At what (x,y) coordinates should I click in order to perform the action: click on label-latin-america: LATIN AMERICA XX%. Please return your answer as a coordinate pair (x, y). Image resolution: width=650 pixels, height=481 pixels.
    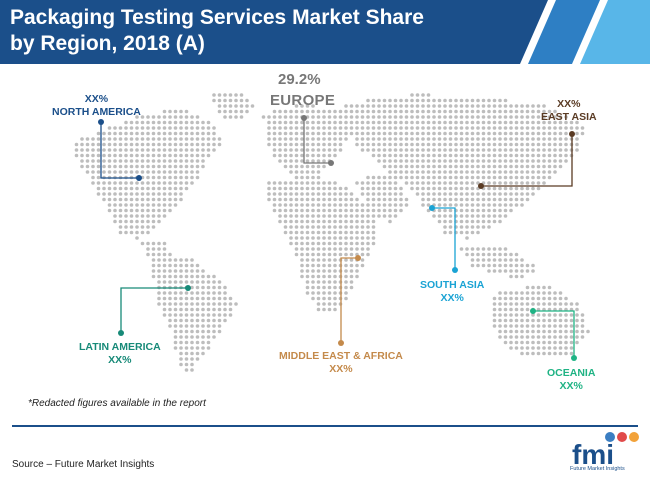
    Looking at the image, I should click on (120, 353).